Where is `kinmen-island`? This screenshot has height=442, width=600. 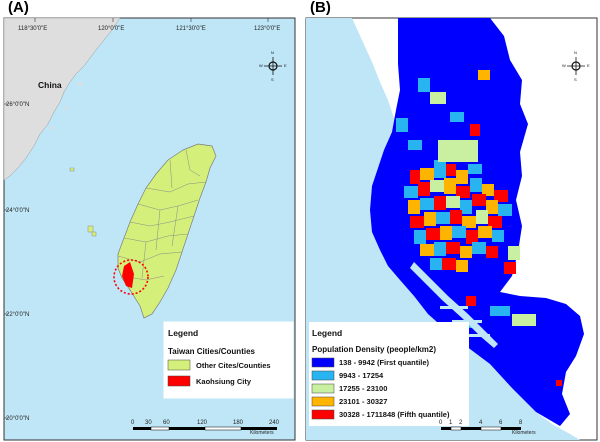
kinmen-island is located at coordinates (72, 169).